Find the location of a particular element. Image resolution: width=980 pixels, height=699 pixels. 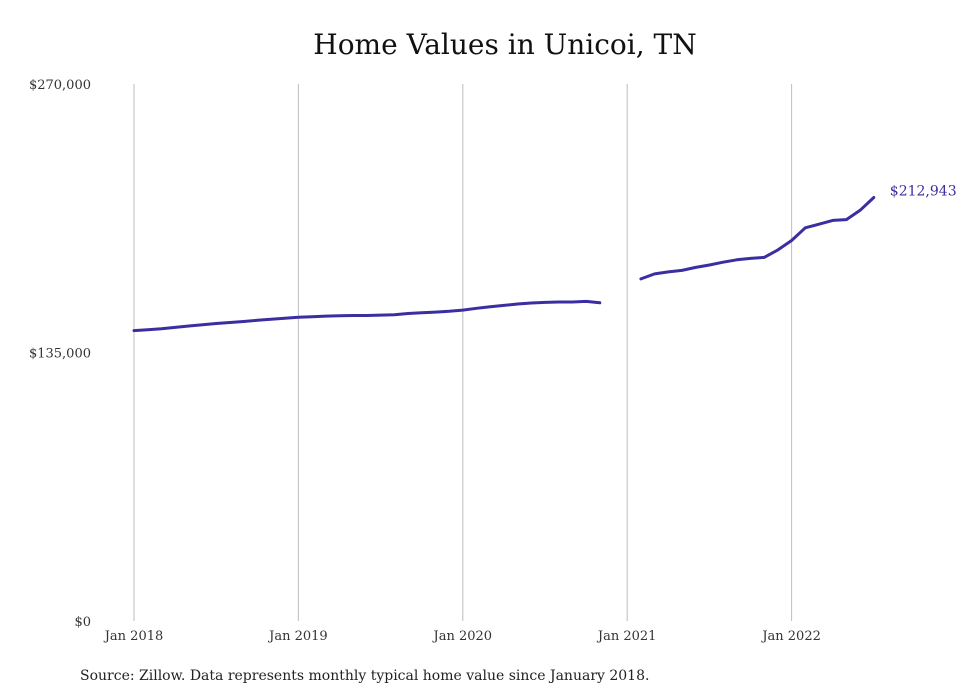

series-lines is located at coordinates (504, 264).